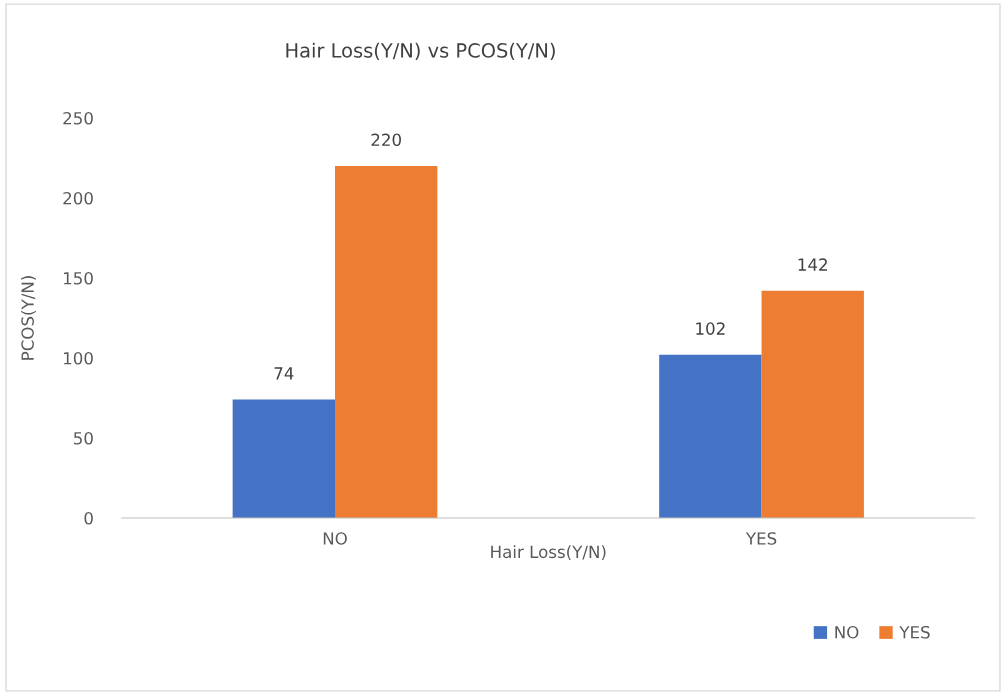 The width and height of the screenshot is (1006, 695). I want to click on y-tick-label: 50, so click(83, 438).